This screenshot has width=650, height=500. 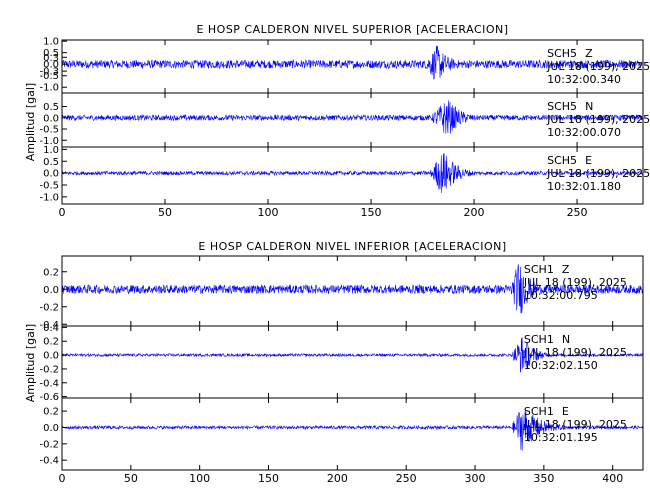 What do you see at coordinates (352, 117) in the screenshot?
I see `waveform-trace-SCH5-N` at bounding box center [352, 117].